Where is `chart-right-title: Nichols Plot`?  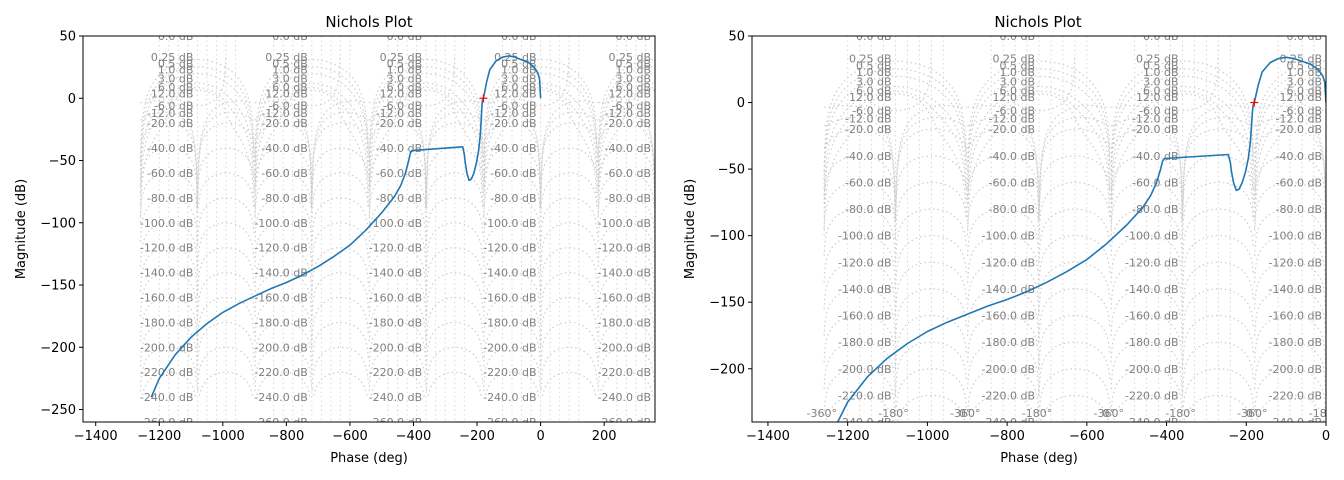 chart-right-title: Nichols Plot is located at coordinates (1037, 22).